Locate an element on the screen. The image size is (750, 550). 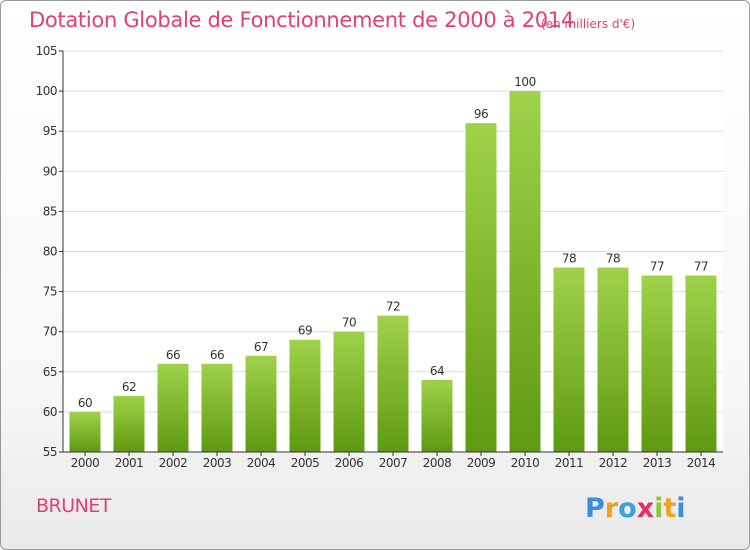
y-tick-label: 90 is located at coordinates (50, 171).